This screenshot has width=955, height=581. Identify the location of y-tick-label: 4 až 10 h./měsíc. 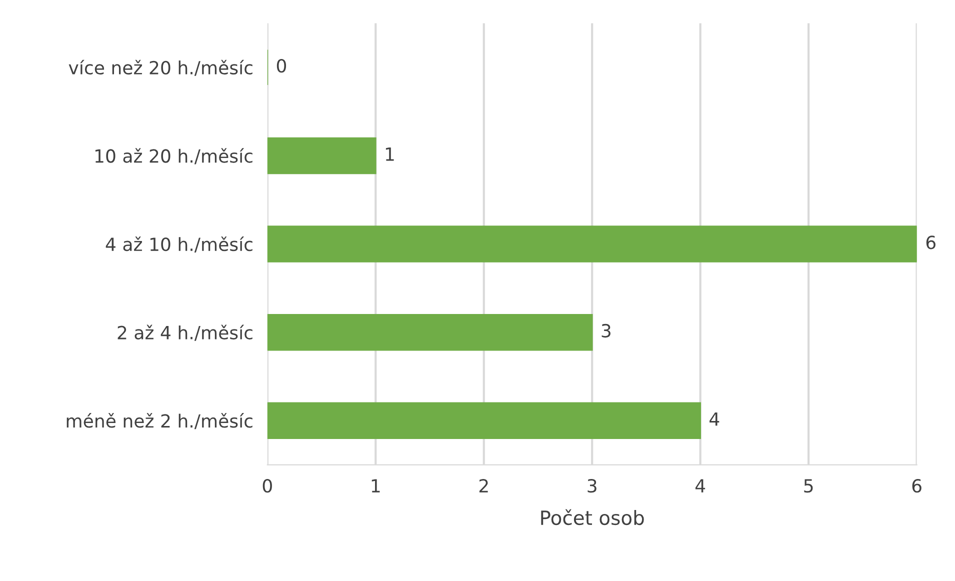
(179, 244).